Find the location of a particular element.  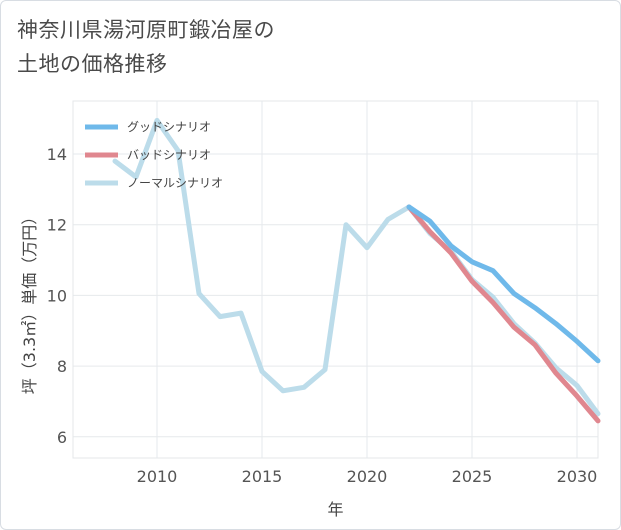

y-axis-ticks: 6 8 10 12 14 is located at coordinates (57, 296).